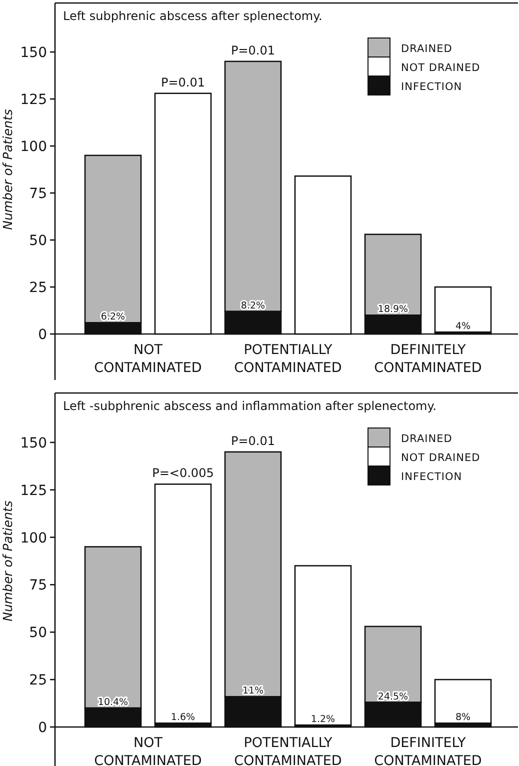 The image size is (519, 766). Describe the element at coordinates (113, 317) in the screenshot. I see `annotation: 6.2%` at that location.